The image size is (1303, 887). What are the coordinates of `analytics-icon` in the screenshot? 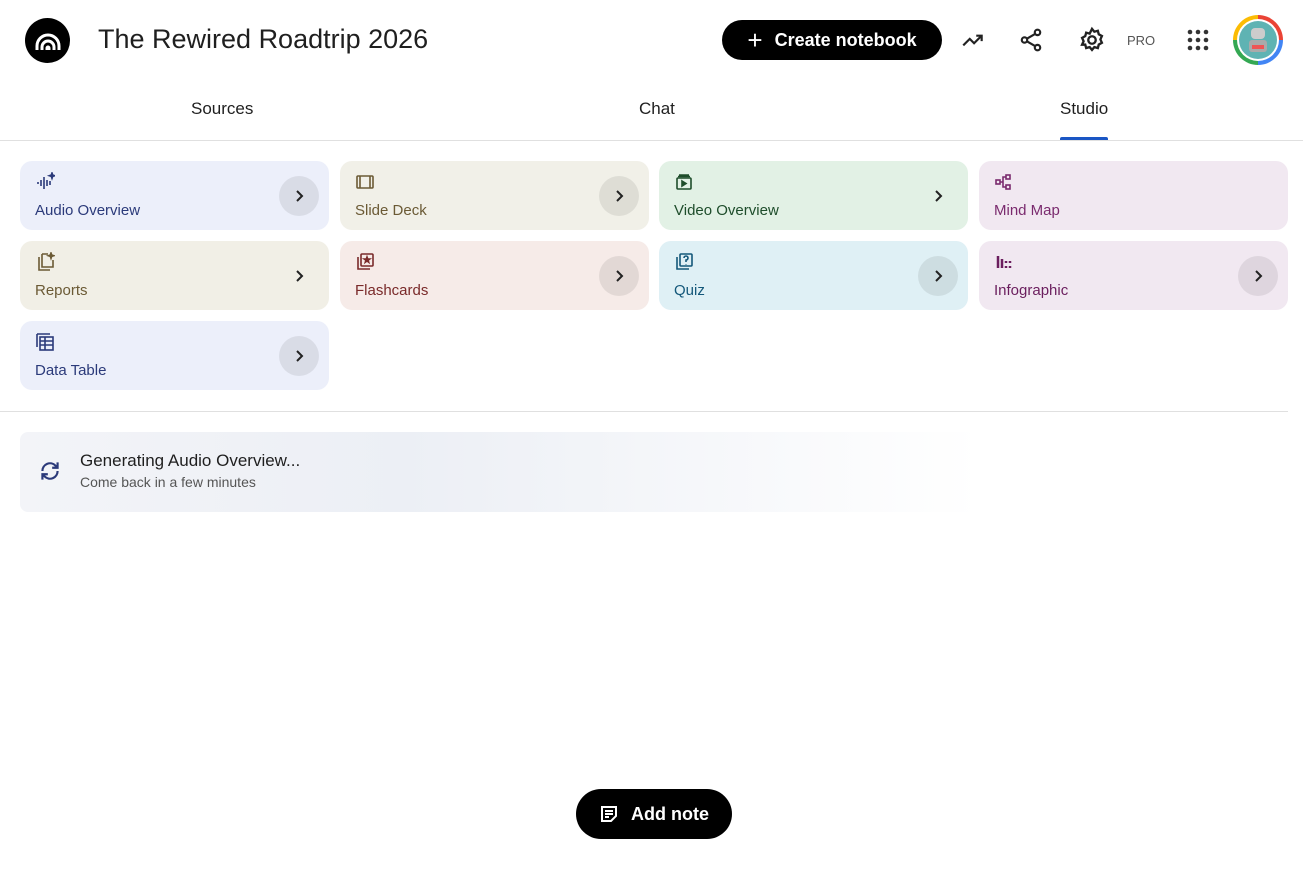 It's located at (973, 40).